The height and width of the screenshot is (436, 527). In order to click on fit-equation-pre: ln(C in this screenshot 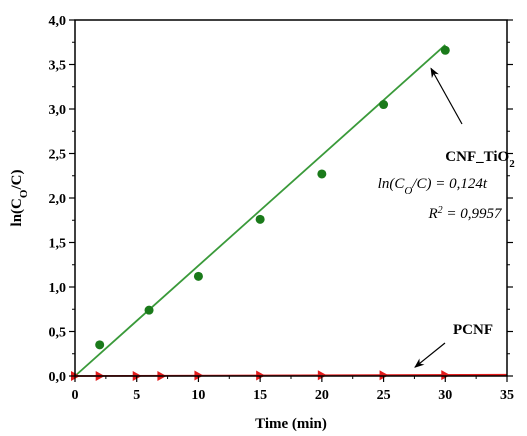, I will do `click(392, 184)`.